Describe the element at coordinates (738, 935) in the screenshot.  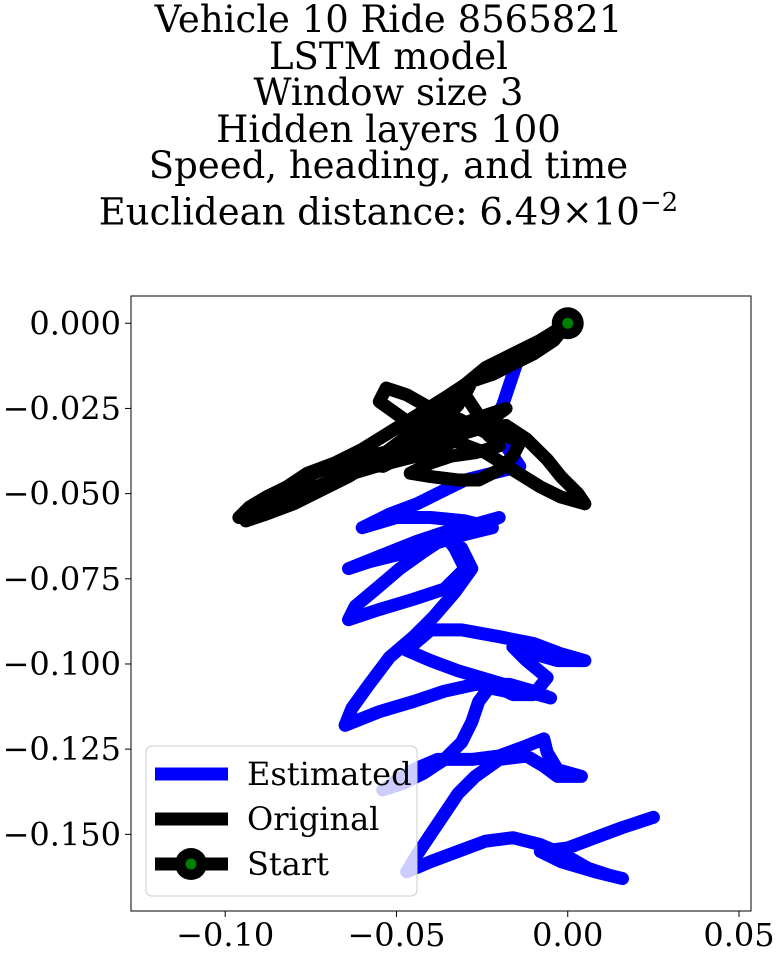
I see `x-tick-label: 0.05` at that location.